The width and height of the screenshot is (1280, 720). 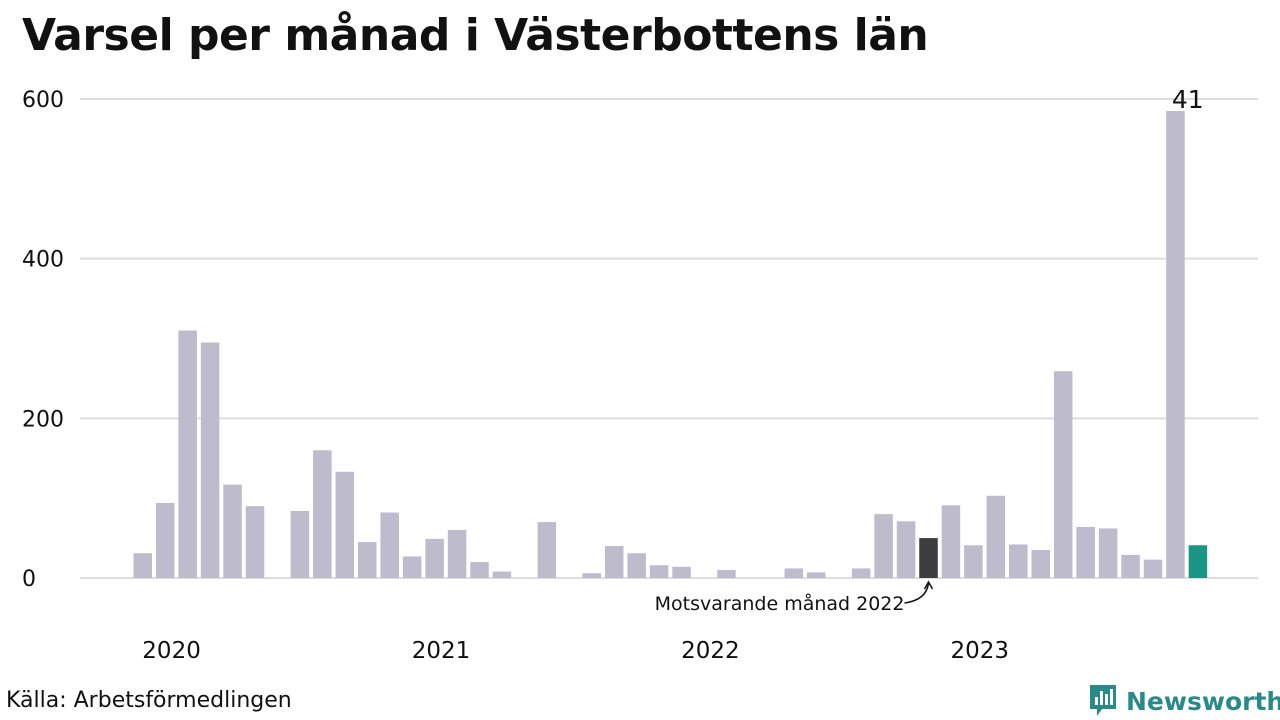 What do you see at coordinates (710, 651) in the screenshot?
I see `x-tick-label: 2022` at bounding box center [710, 651].